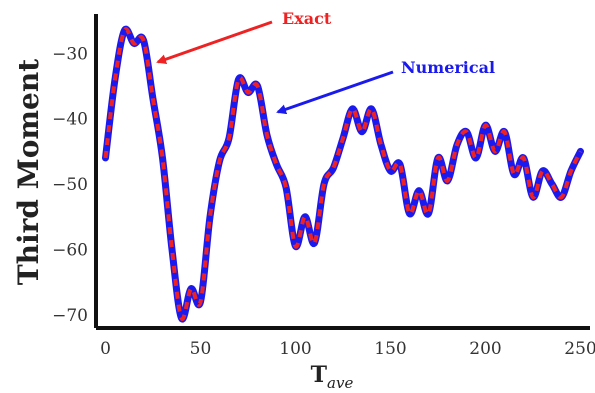 Image resolution: width=595 pixels, height=393 pixels. What do you see at coordinates (335, 92) in the screenshot?
I see `annotation-numerical-arrow` at bounding box center [335, 92].